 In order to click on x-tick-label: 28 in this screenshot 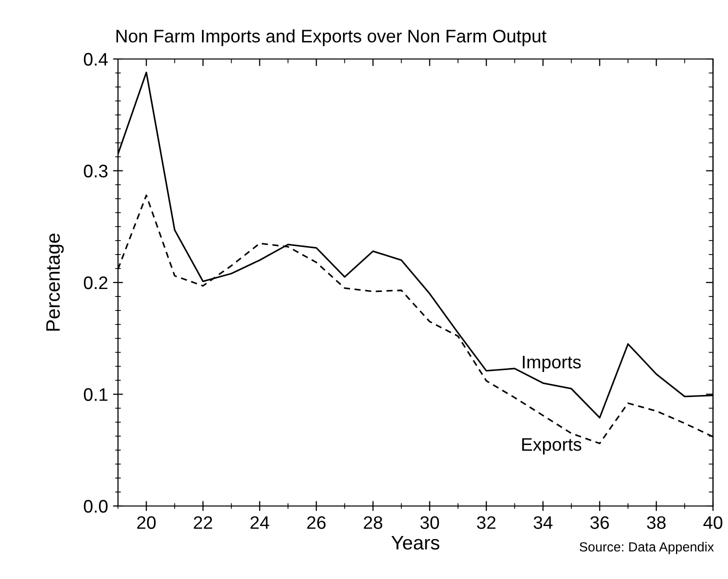, I will do `click(373, 522)`.